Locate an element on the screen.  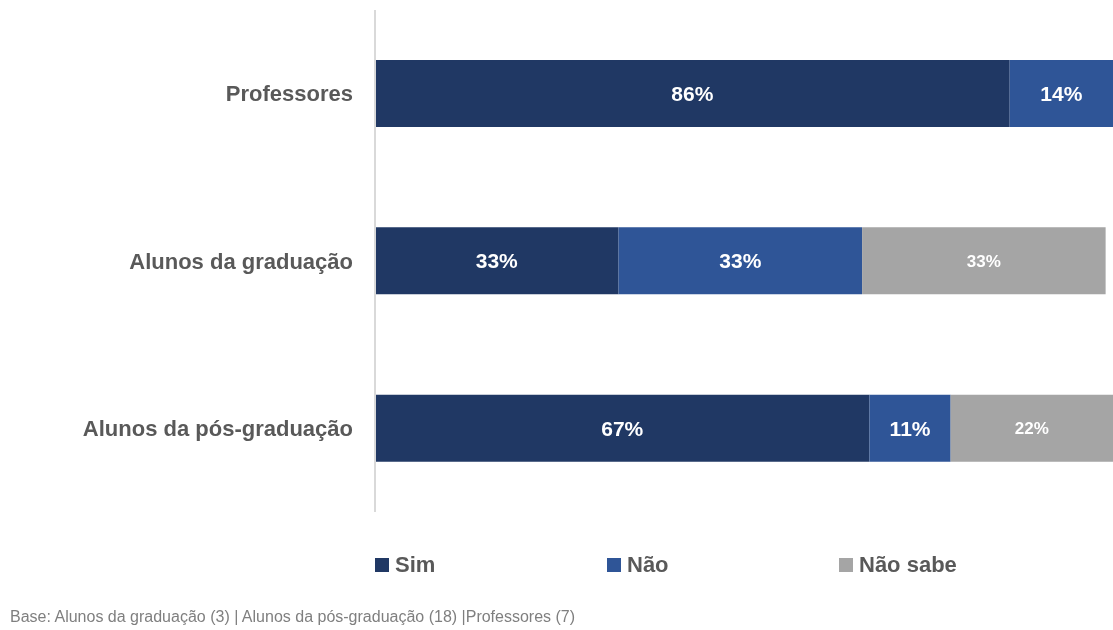
data-label: 11% is located at coordinates (910, 428).